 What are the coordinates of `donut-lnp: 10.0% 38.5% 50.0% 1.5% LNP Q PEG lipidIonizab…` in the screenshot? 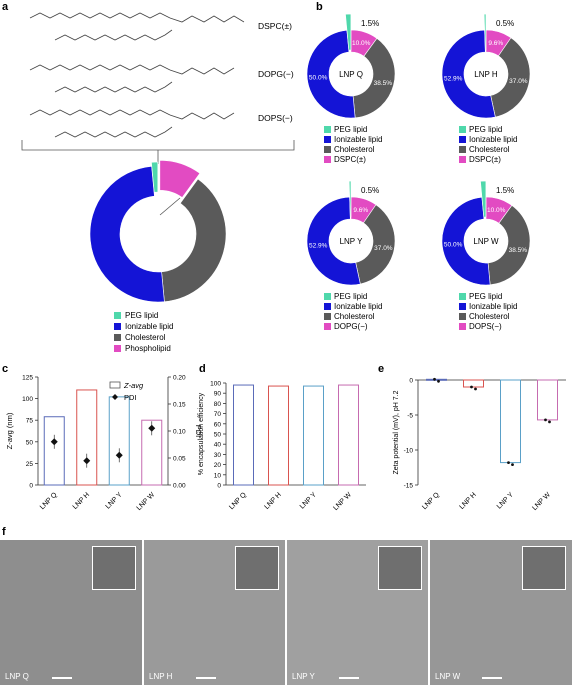 It's located at (351, 88).